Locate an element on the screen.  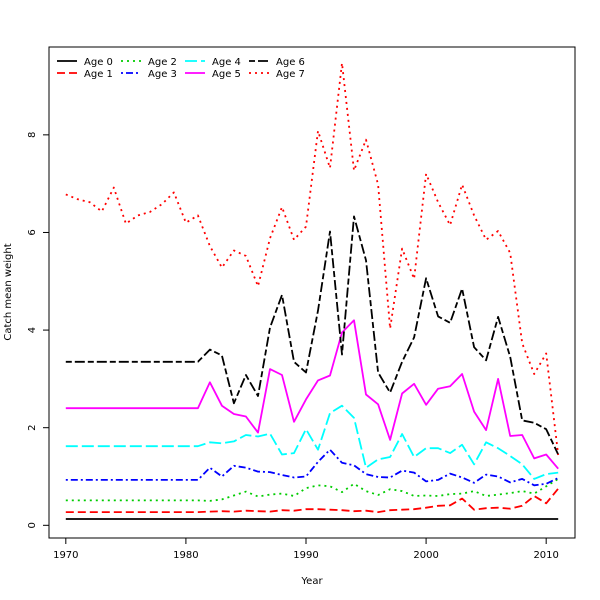
legend-label-age-3: Age 3 is located at coordinates (162, 74).